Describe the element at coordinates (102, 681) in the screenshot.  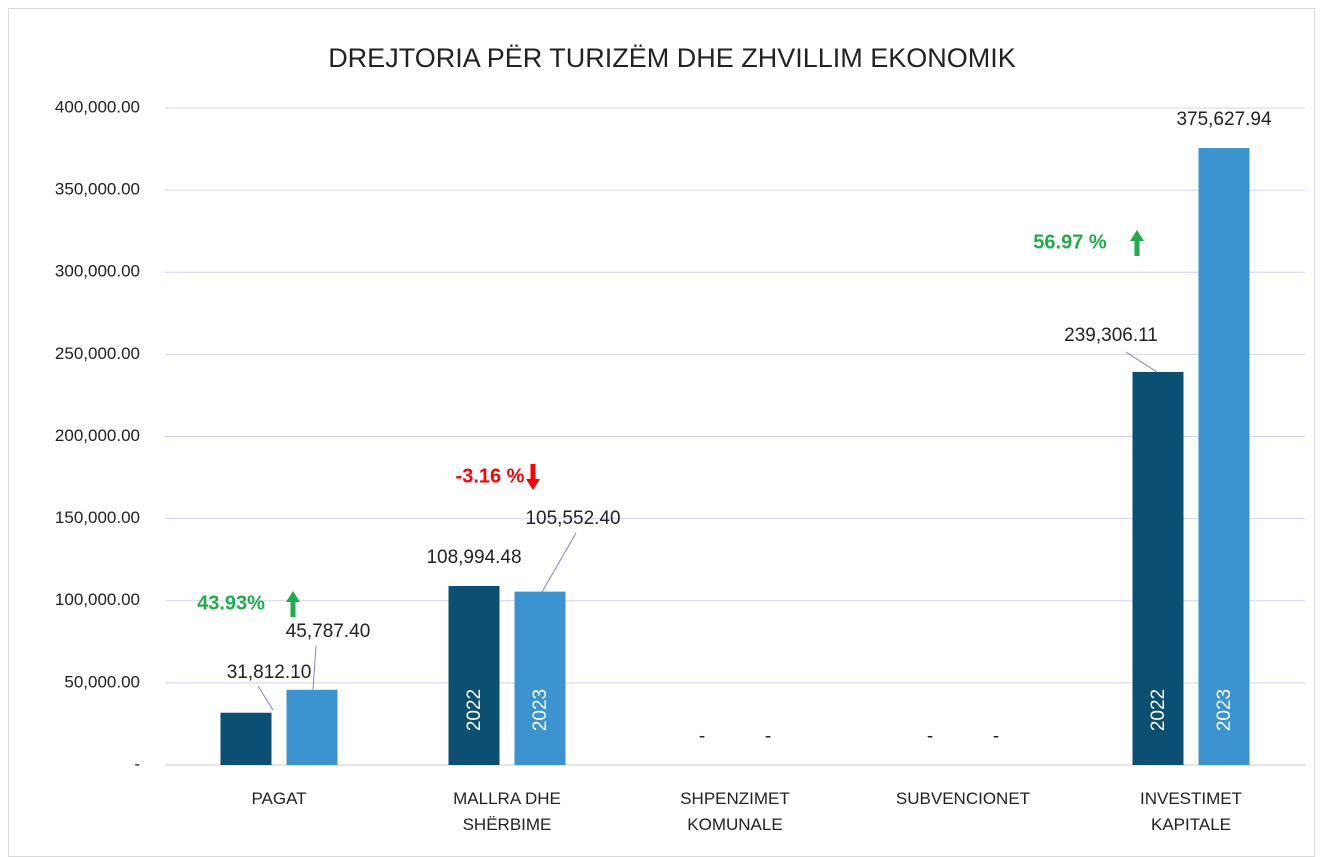
I see `y-tick-label: 50,000.00` at that location.